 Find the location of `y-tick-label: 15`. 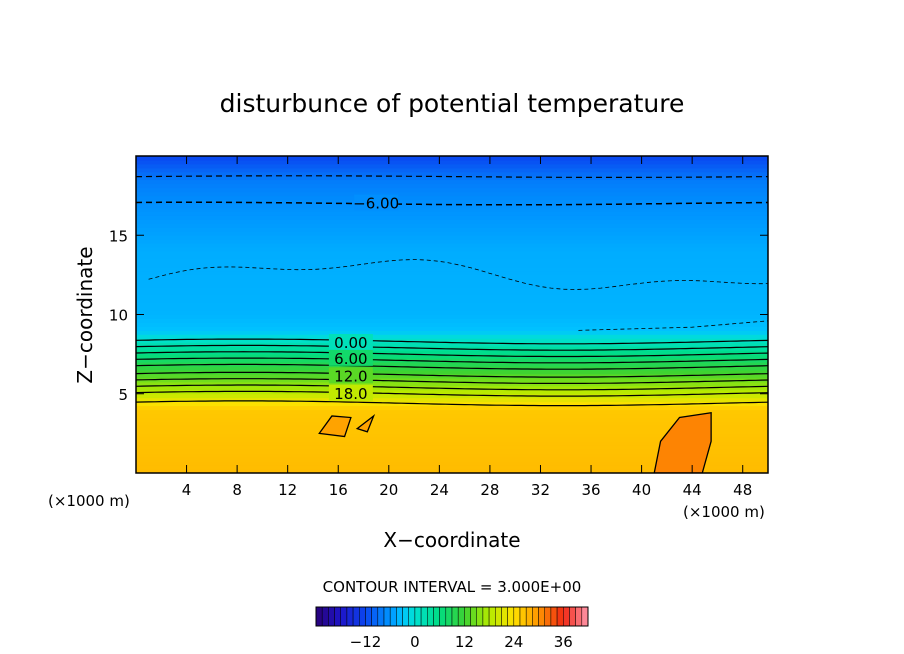

y-tick-label: 15 is located at coordinates (118, 236).